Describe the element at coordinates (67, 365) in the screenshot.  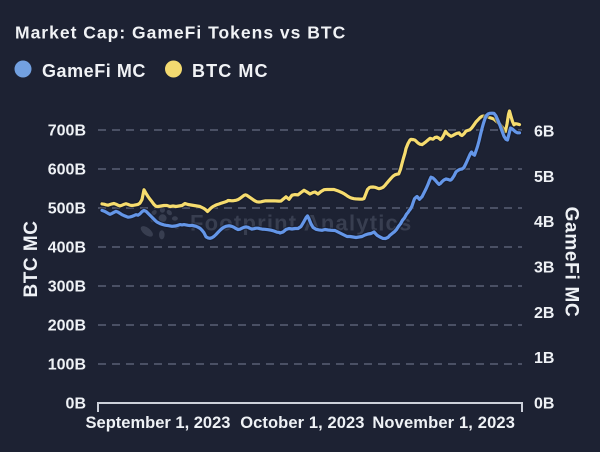
I see `svg-text: 100B` at that location.